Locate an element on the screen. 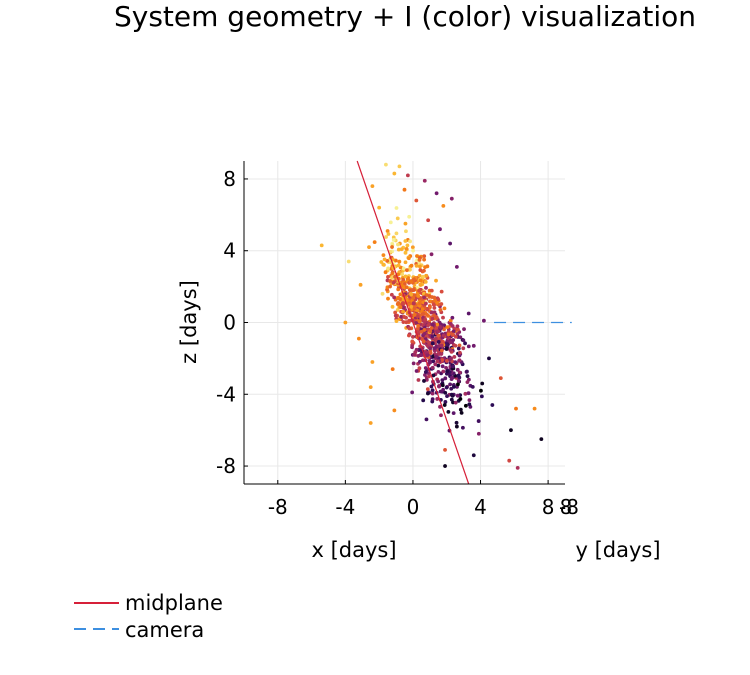 This screenshot has height=675, width=750. legend-label-midplane: midplane is located at coordinates (174, 603).